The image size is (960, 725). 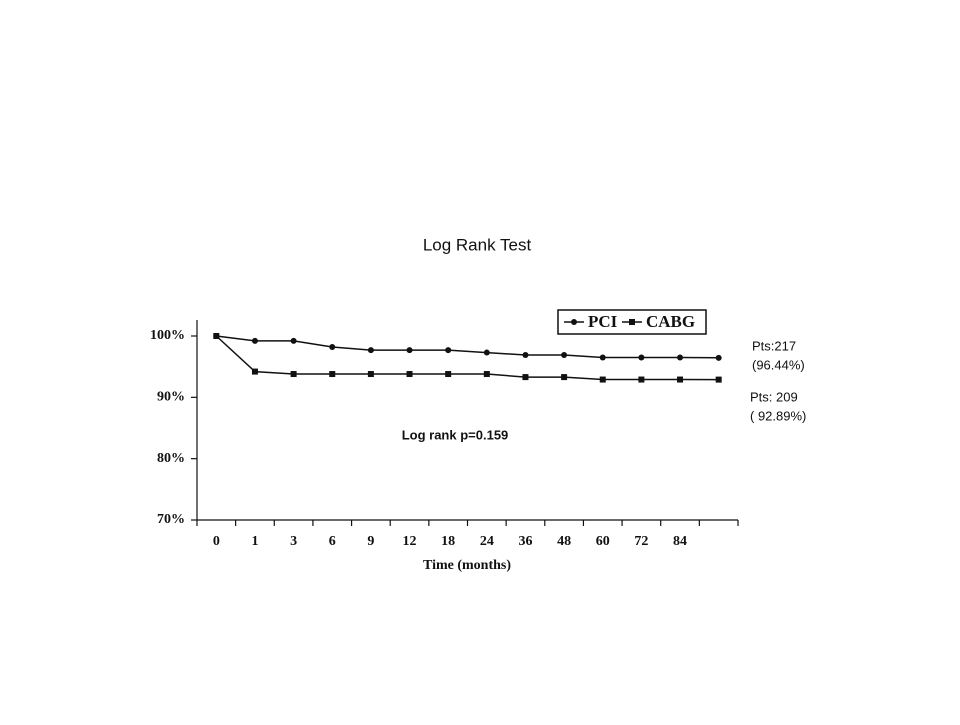 I want to click on x-tick-label: 9, so click(x=370, y=541).